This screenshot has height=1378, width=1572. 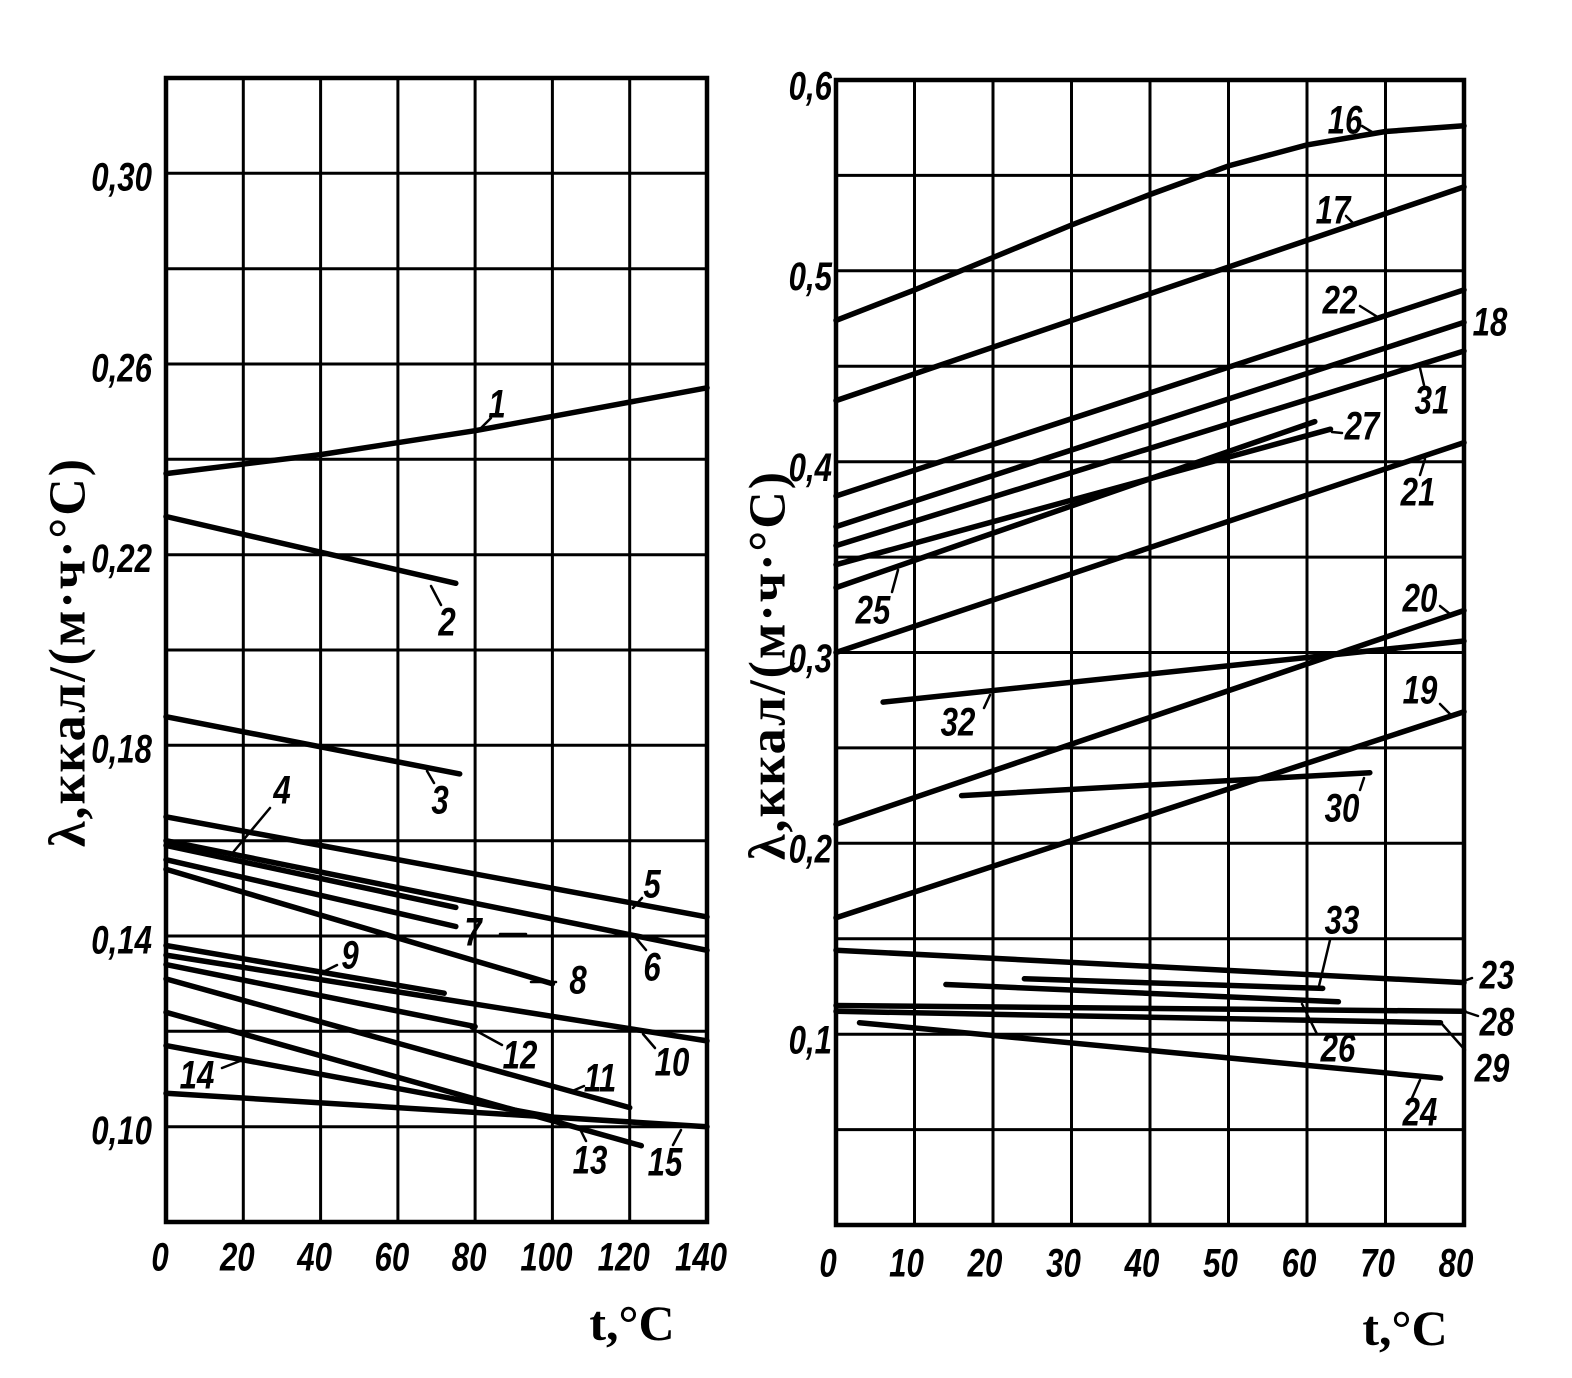 What do you see at coordinates (446, 622) in the screenshot?
I see `series-label-2: 2` at bounding box center [446, 622].